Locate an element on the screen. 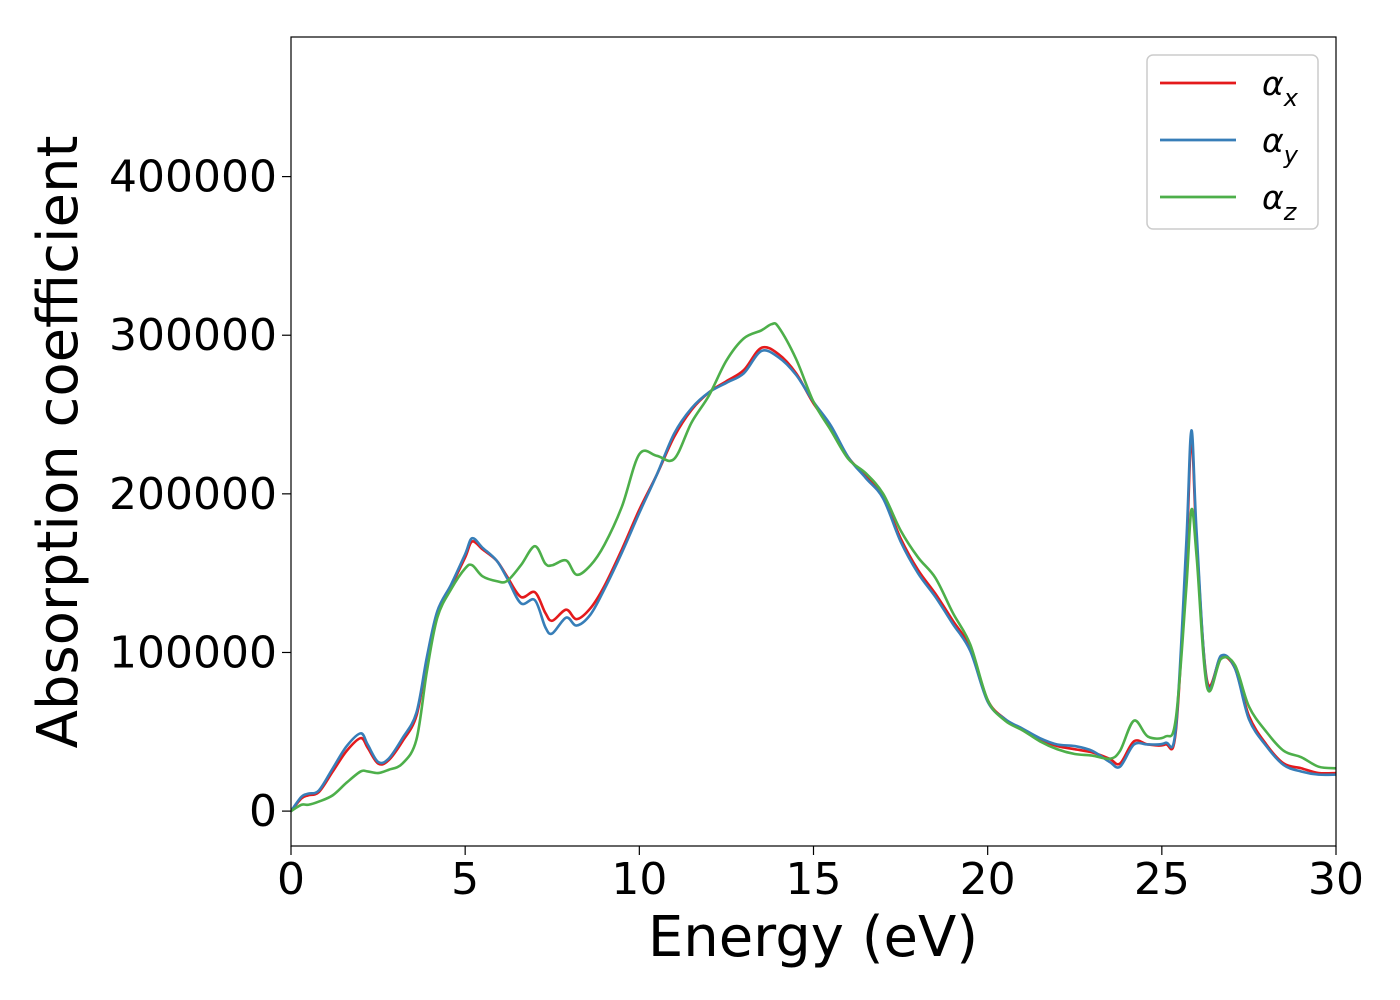  legend-subscript: z is located at coordinates (1290, 212).